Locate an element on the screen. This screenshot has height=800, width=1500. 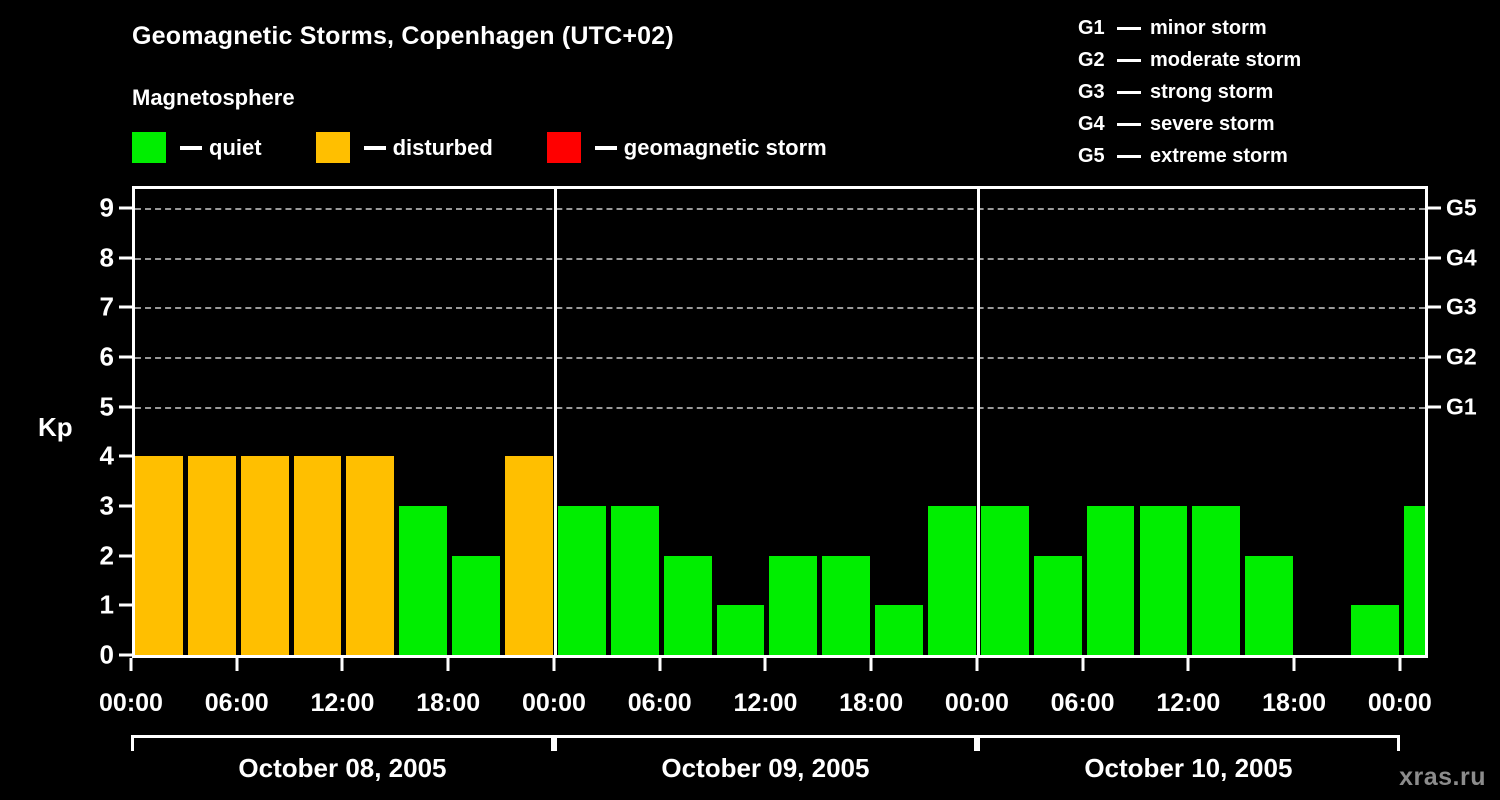
color-legend: quiet disturbed geomagnetic storm is located at coordinates (479, 147).